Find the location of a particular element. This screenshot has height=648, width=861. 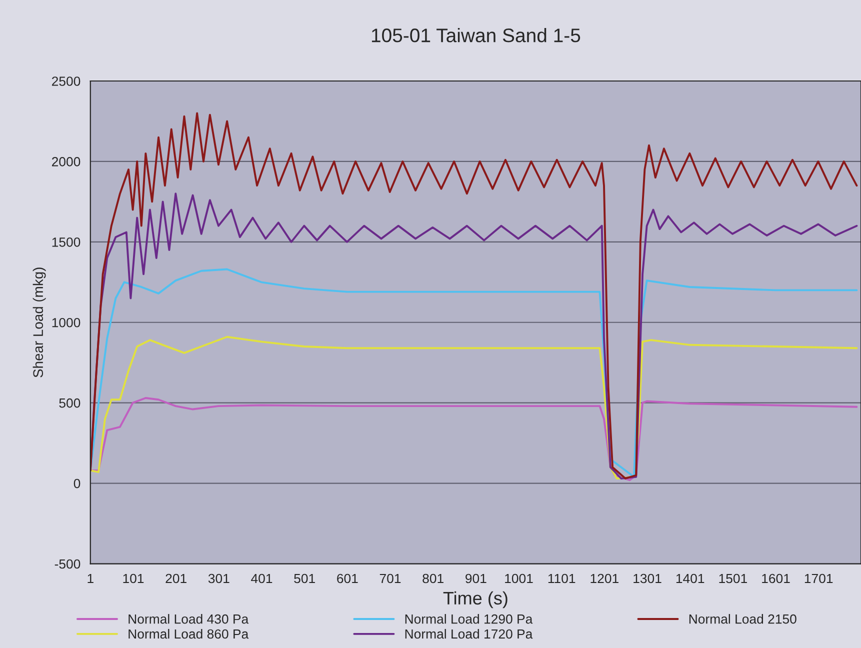

legend-label: Normal Load 1720 Pa is located at coordinates (469, 633).